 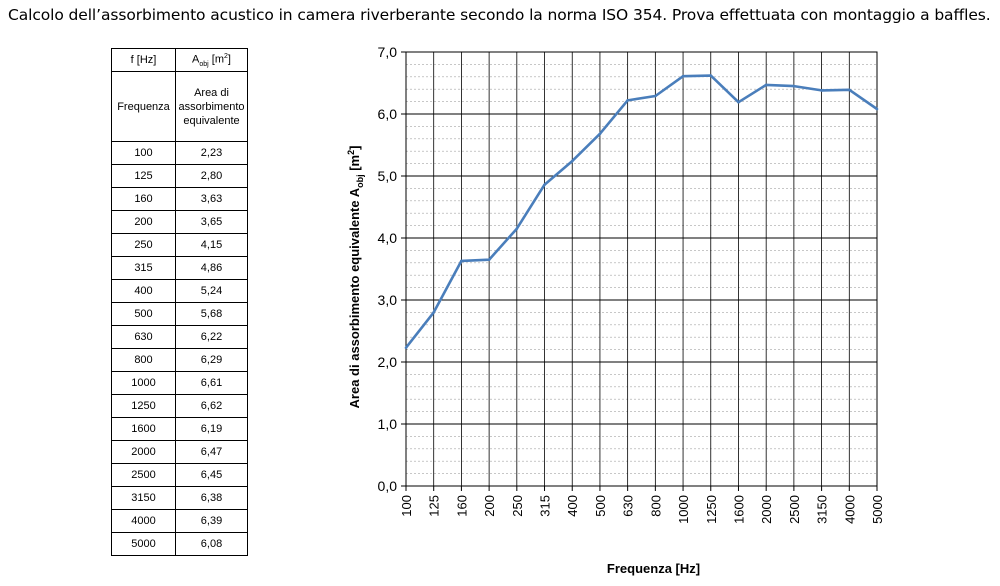 What do you see at coordinates (600, 506) in the screenshot?
I see `x-tick-label: 500` at bounding box center [600, 506].